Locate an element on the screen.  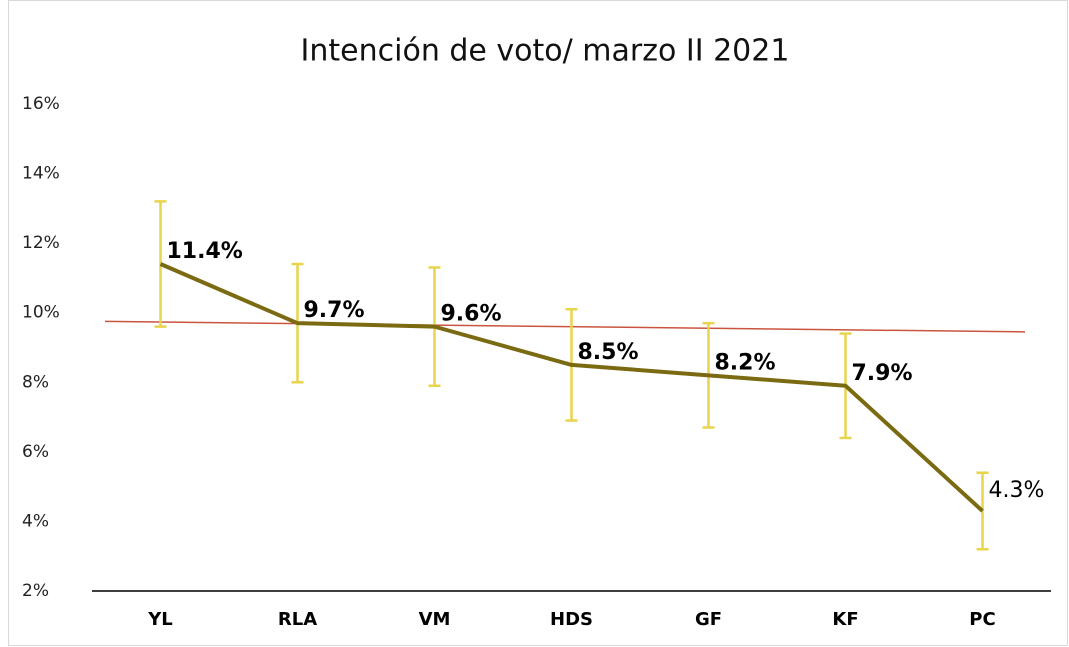
y-tick-label: 2% is located at coordinates (35, 591).